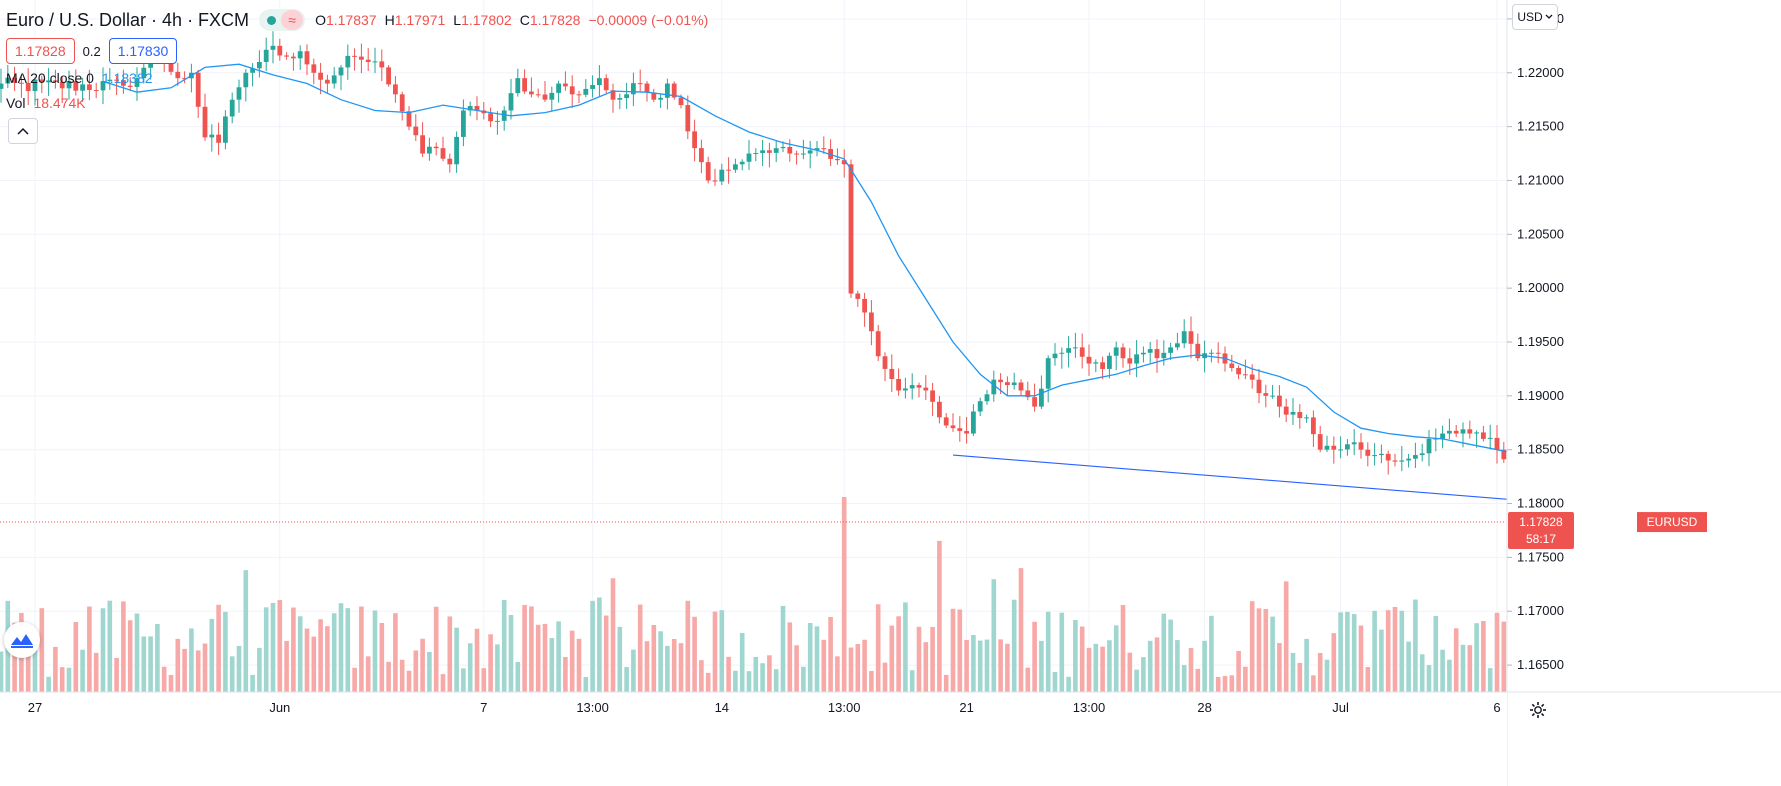  I want to click on sell-button: 1.17828, so click(40, 51).